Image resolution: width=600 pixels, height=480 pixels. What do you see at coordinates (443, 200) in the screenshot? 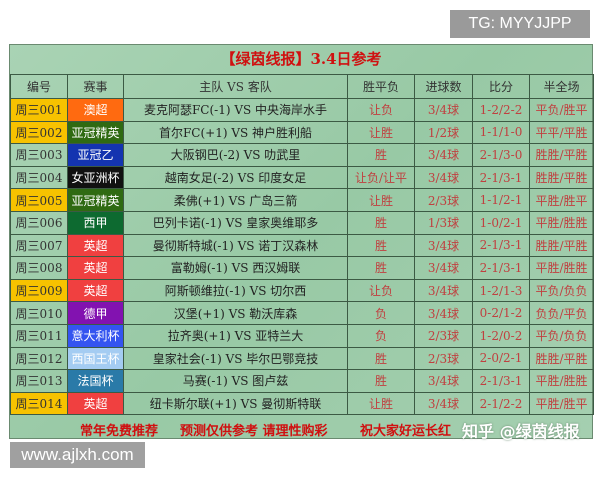
I see `cell-goals: 2/3球` at bounding box center [443, 200].